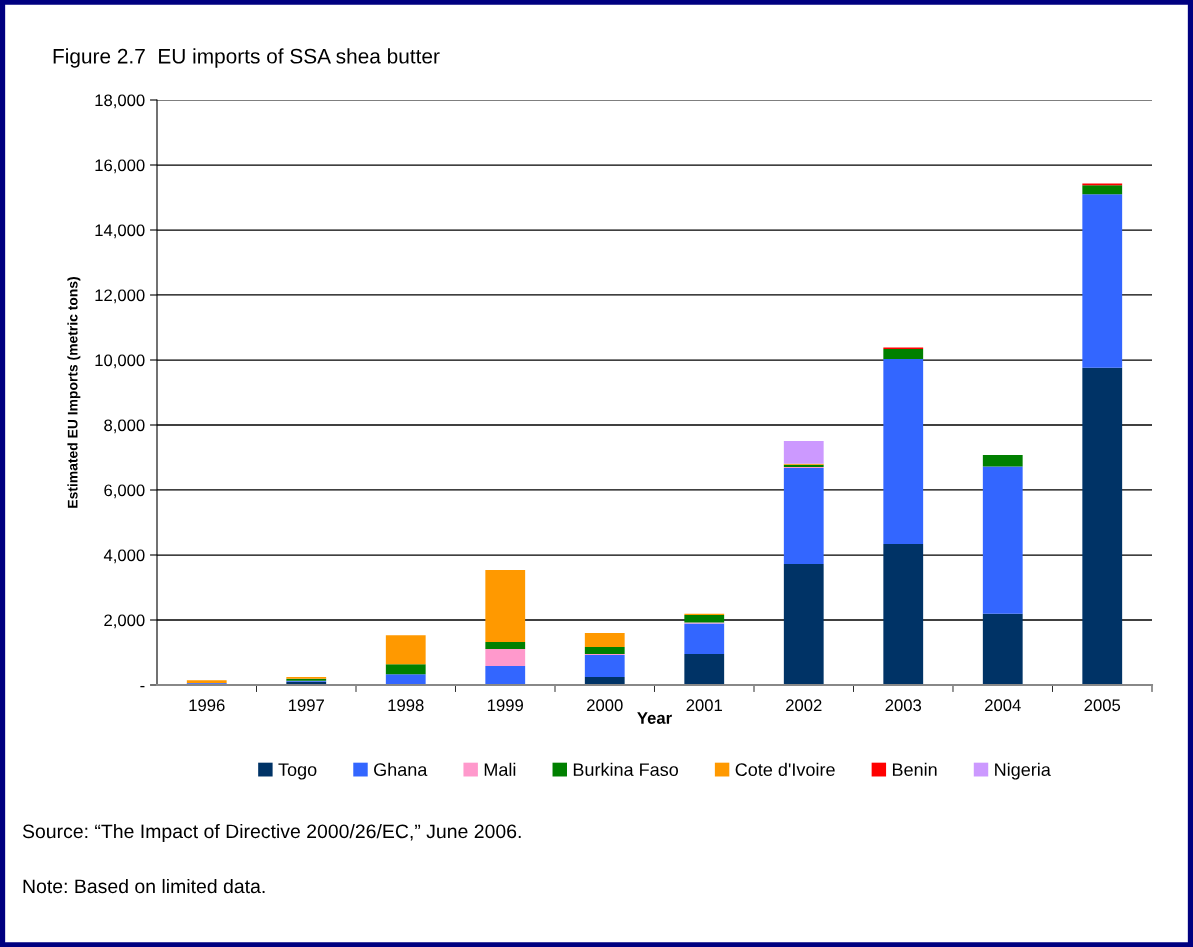 The image size is (1193, 947). Describe the element at coordinates (120, 166) in the screenshot. I see `y-tick-label: 16,000` at that location.